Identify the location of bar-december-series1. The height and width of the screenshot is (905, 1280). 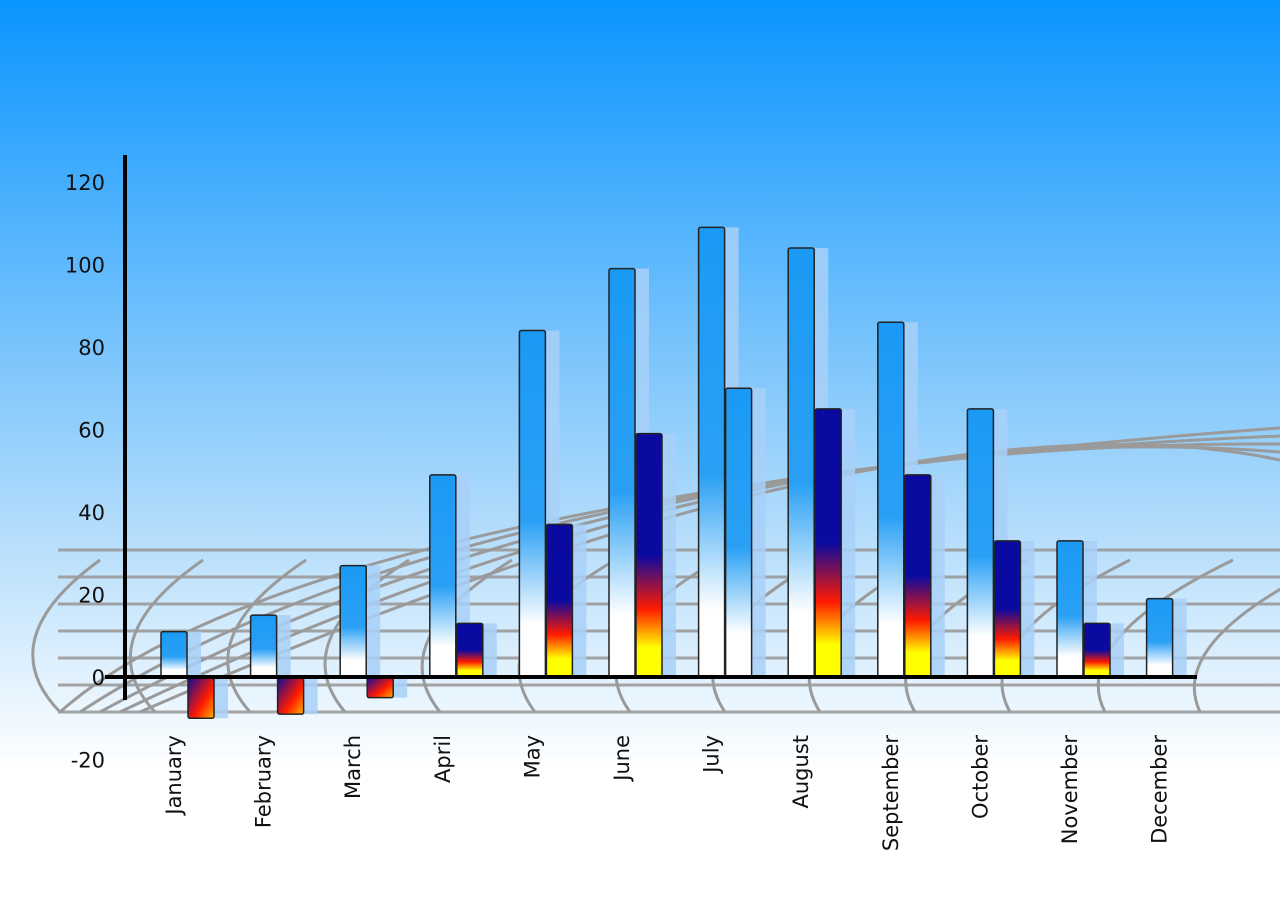
(1159, 637).